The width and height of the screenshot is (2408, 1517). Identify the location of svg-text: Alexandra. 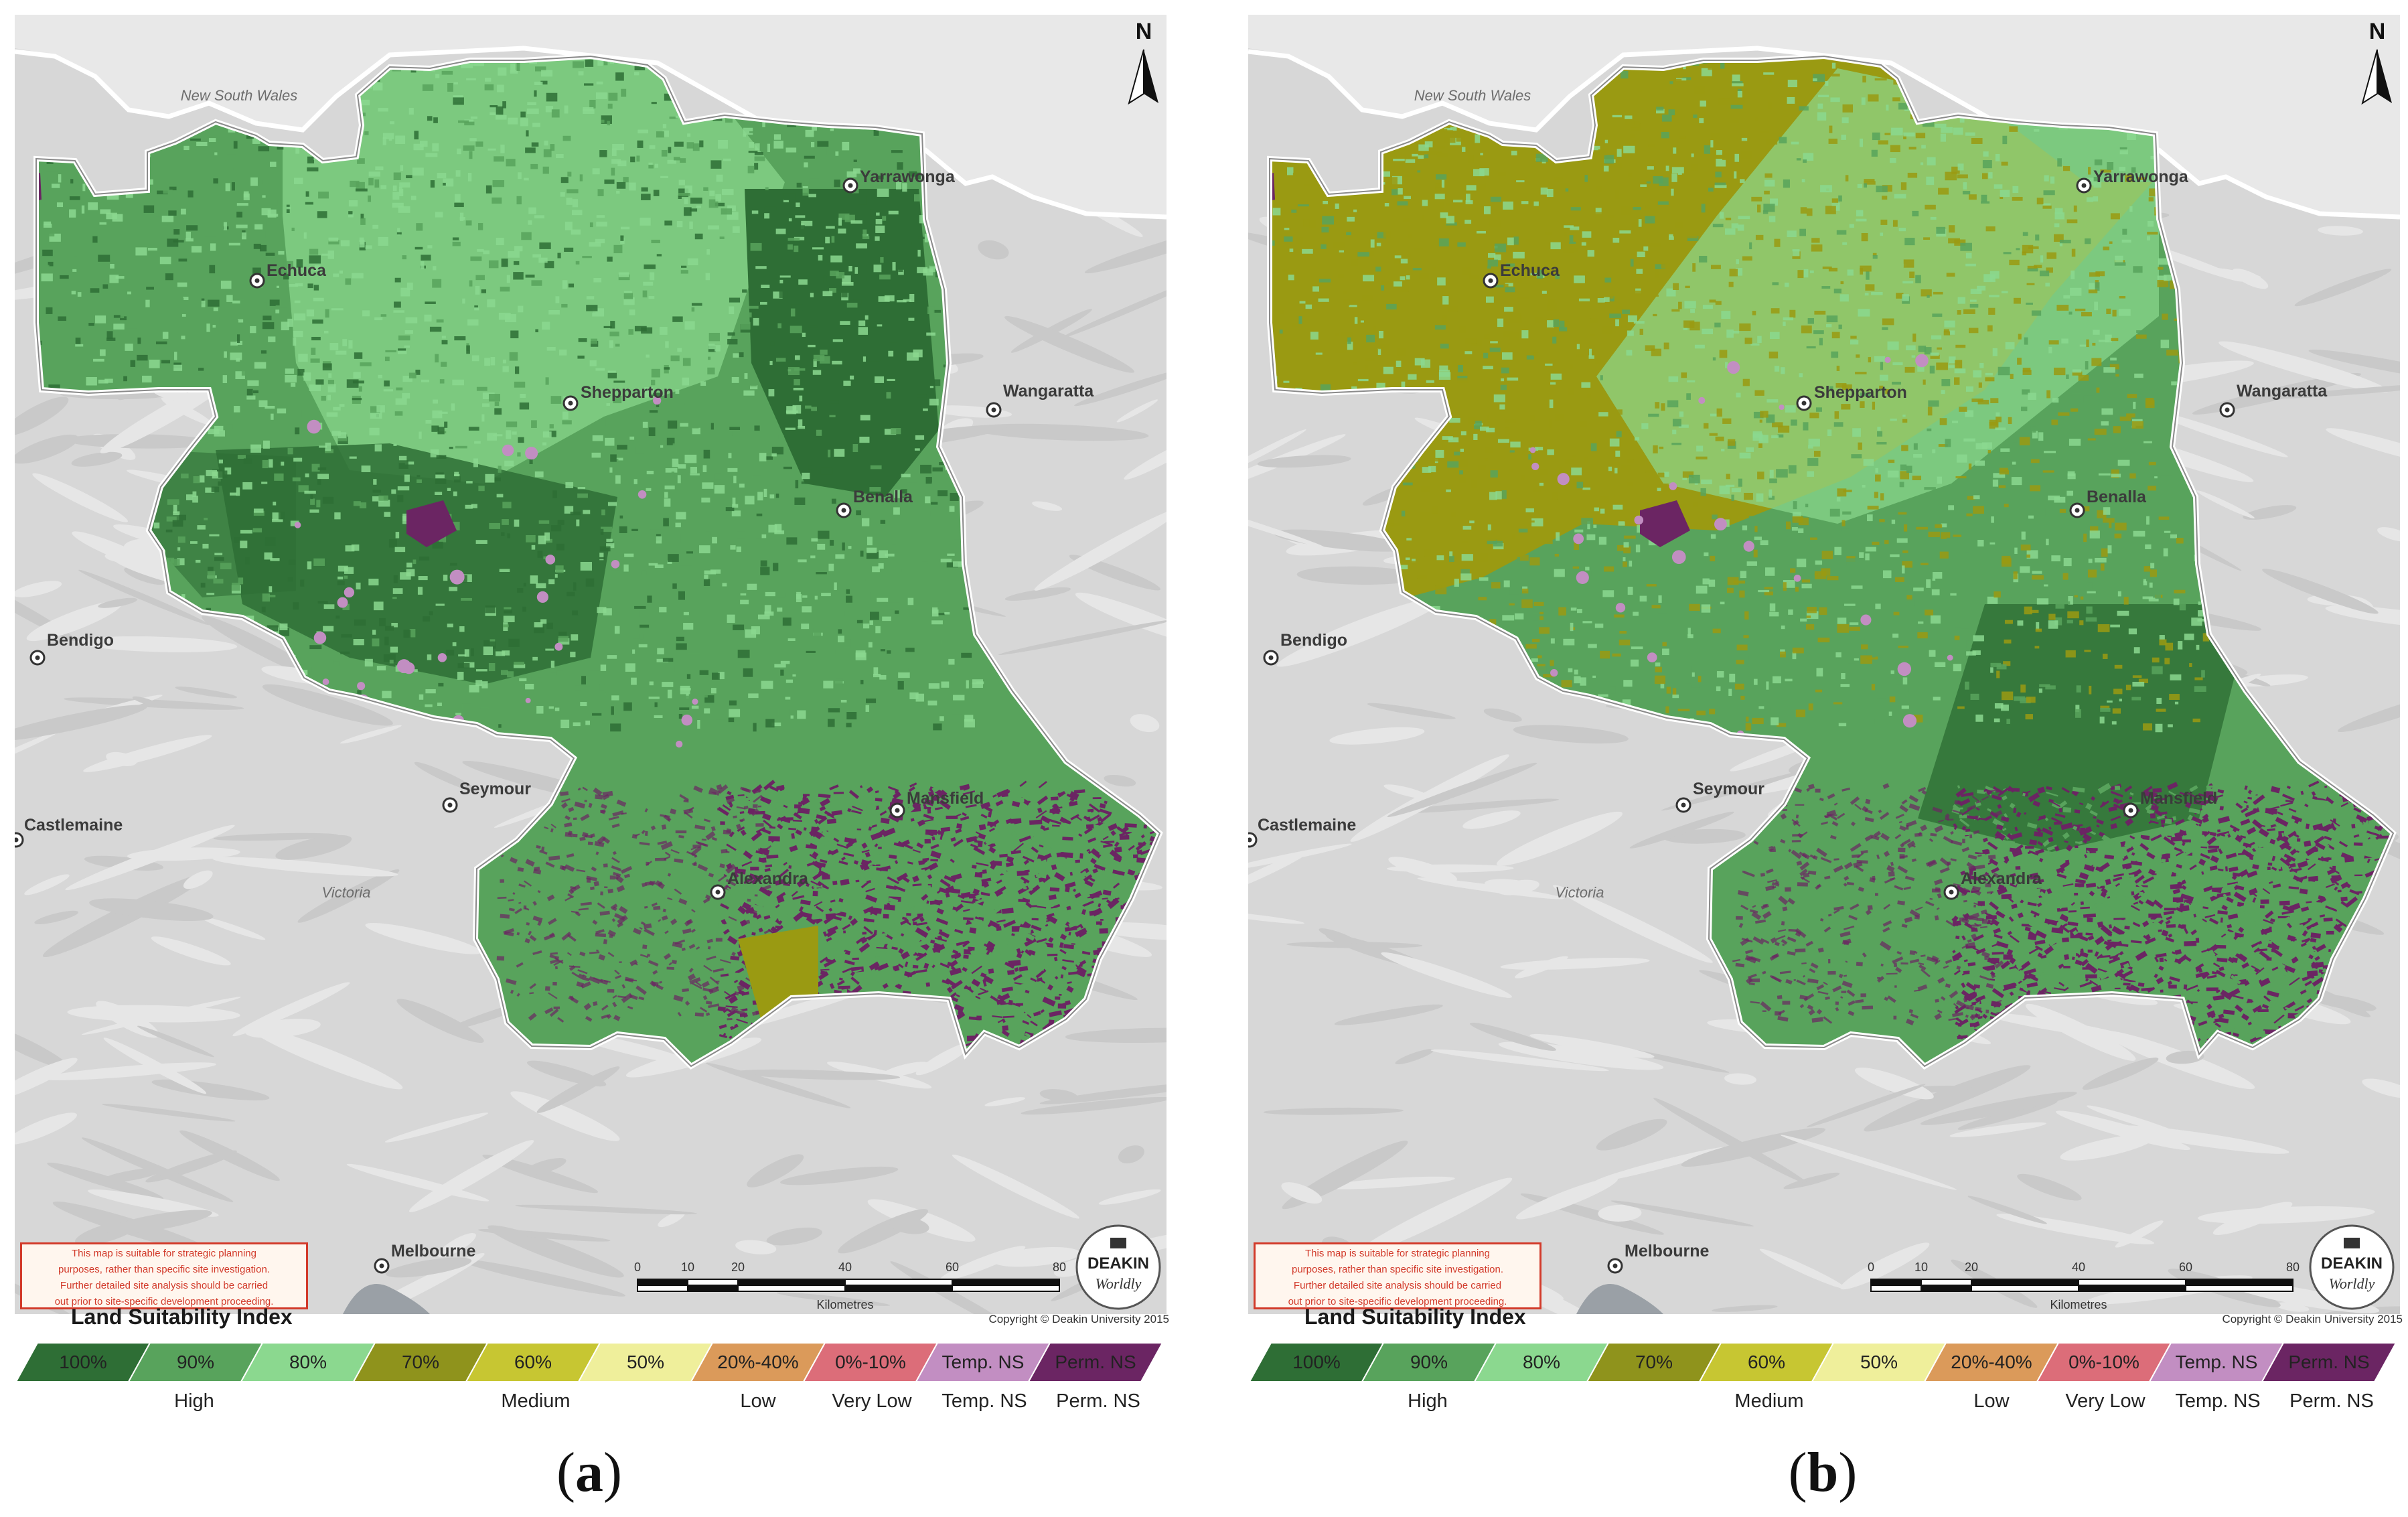
(768, 879).